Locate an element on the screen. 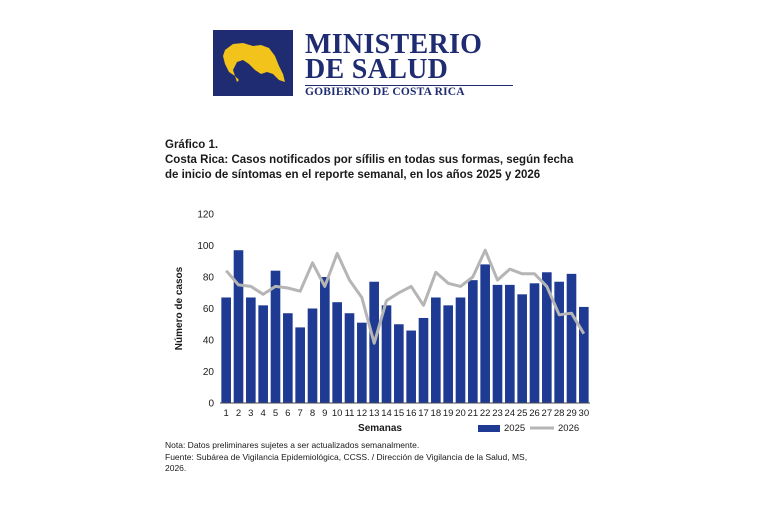  line-2026 is located at coordinates (405, 296).